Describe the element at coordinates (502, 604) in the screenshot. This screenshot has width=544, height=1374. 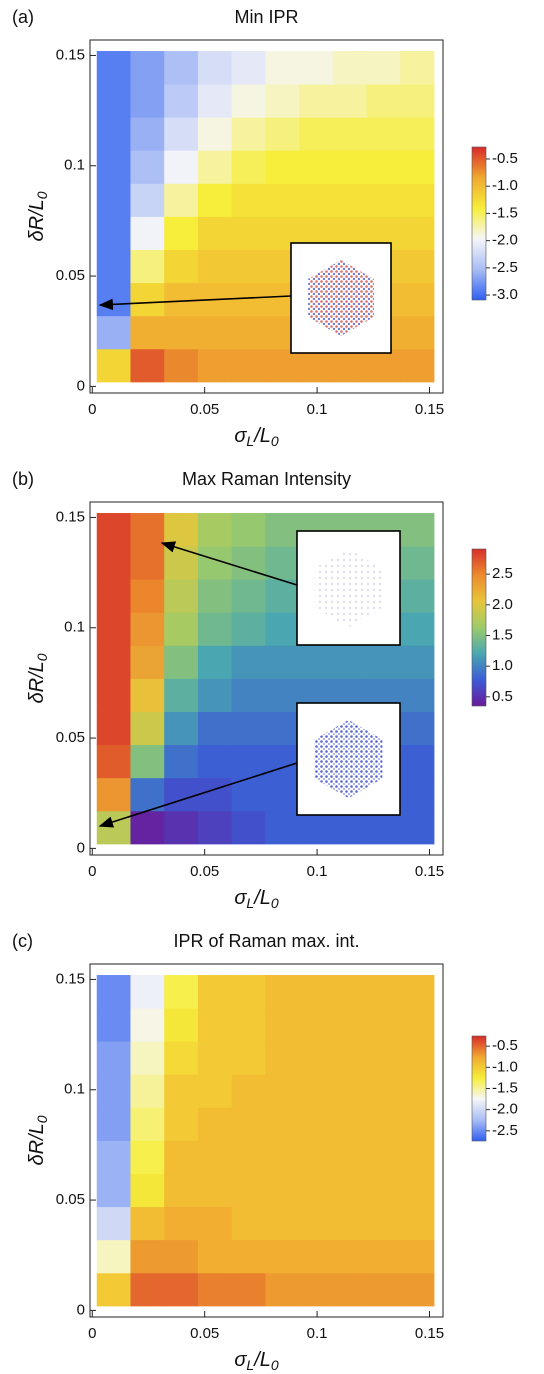
I see `colorbar-tick-label: 2.0` at that location.